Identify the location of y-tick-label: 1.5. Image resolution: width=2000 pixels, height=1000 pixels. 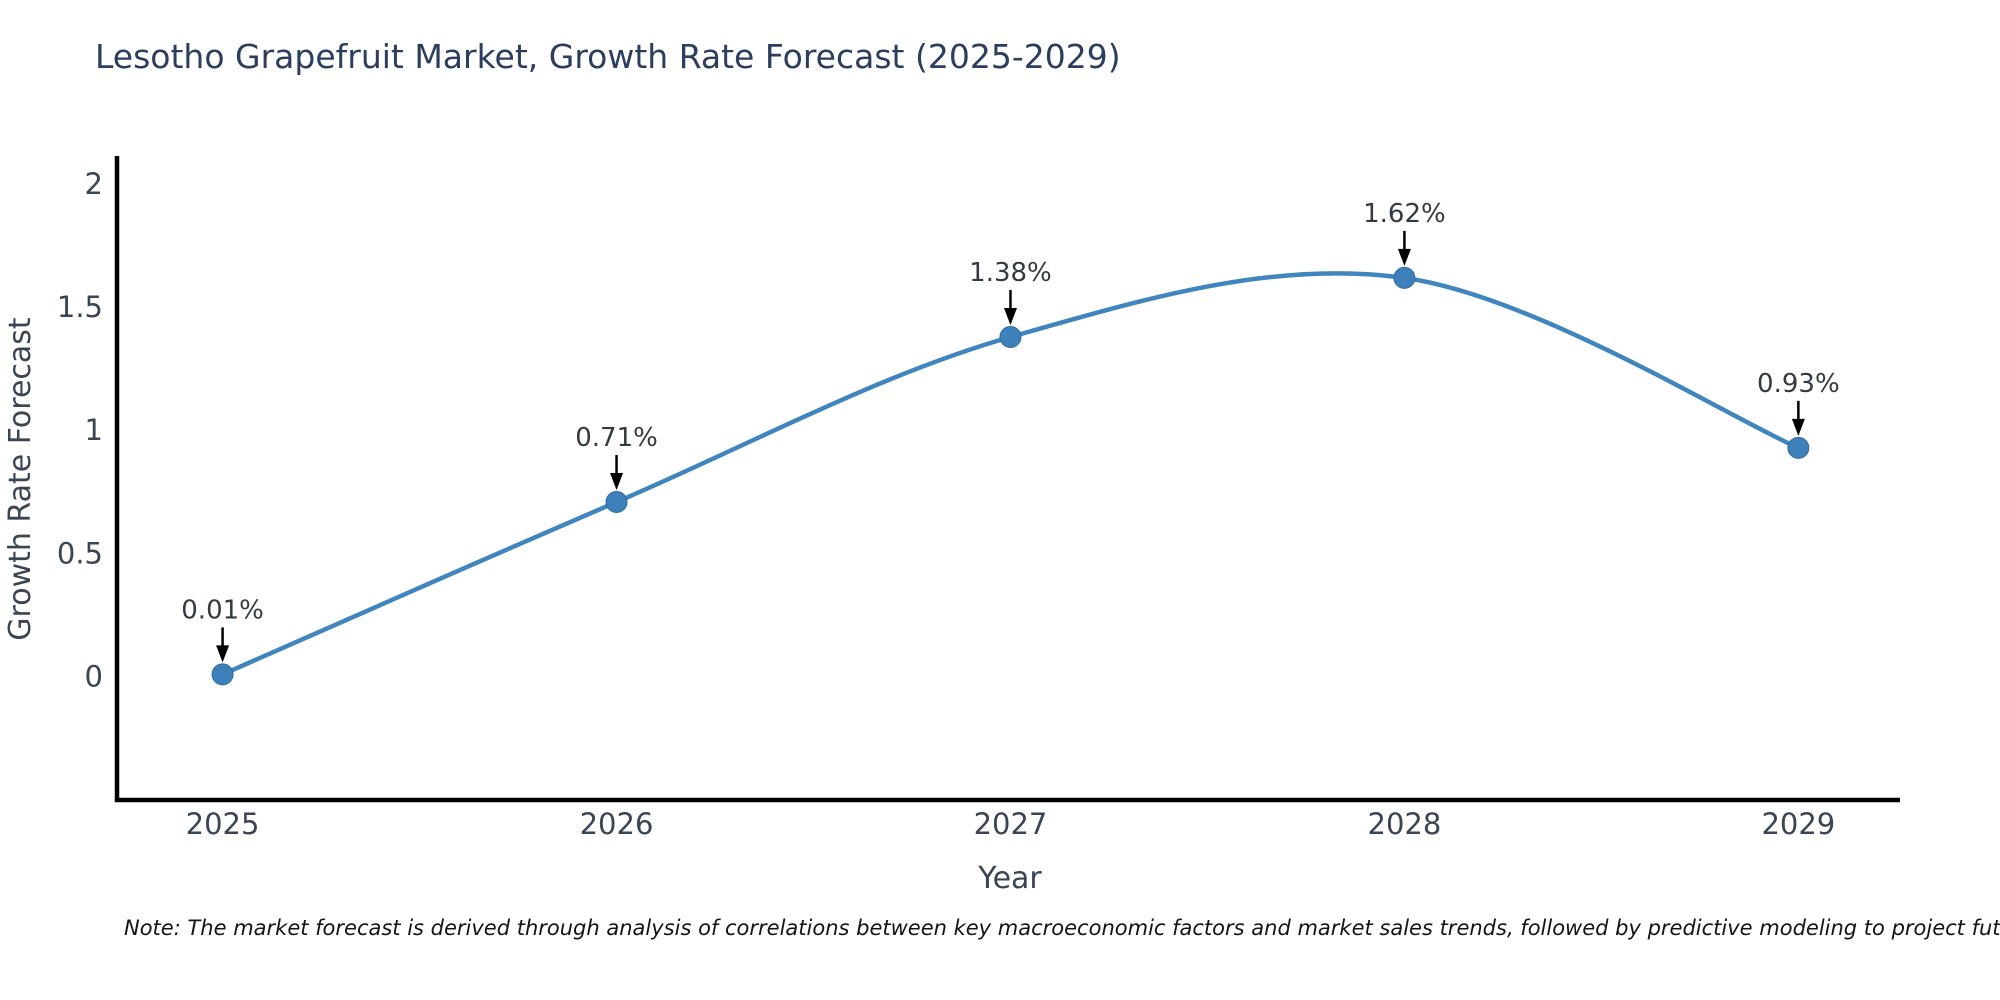
(80, 307).